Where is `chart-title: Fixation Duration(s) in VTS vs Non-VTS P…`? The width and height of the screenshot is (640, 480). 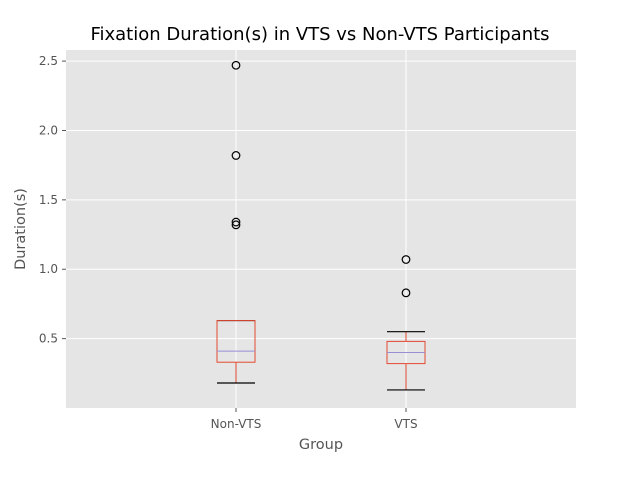 chart-title: Fixation Duration(s) in VTS vs Non-VTS P… is located at coordinates (319, 34).